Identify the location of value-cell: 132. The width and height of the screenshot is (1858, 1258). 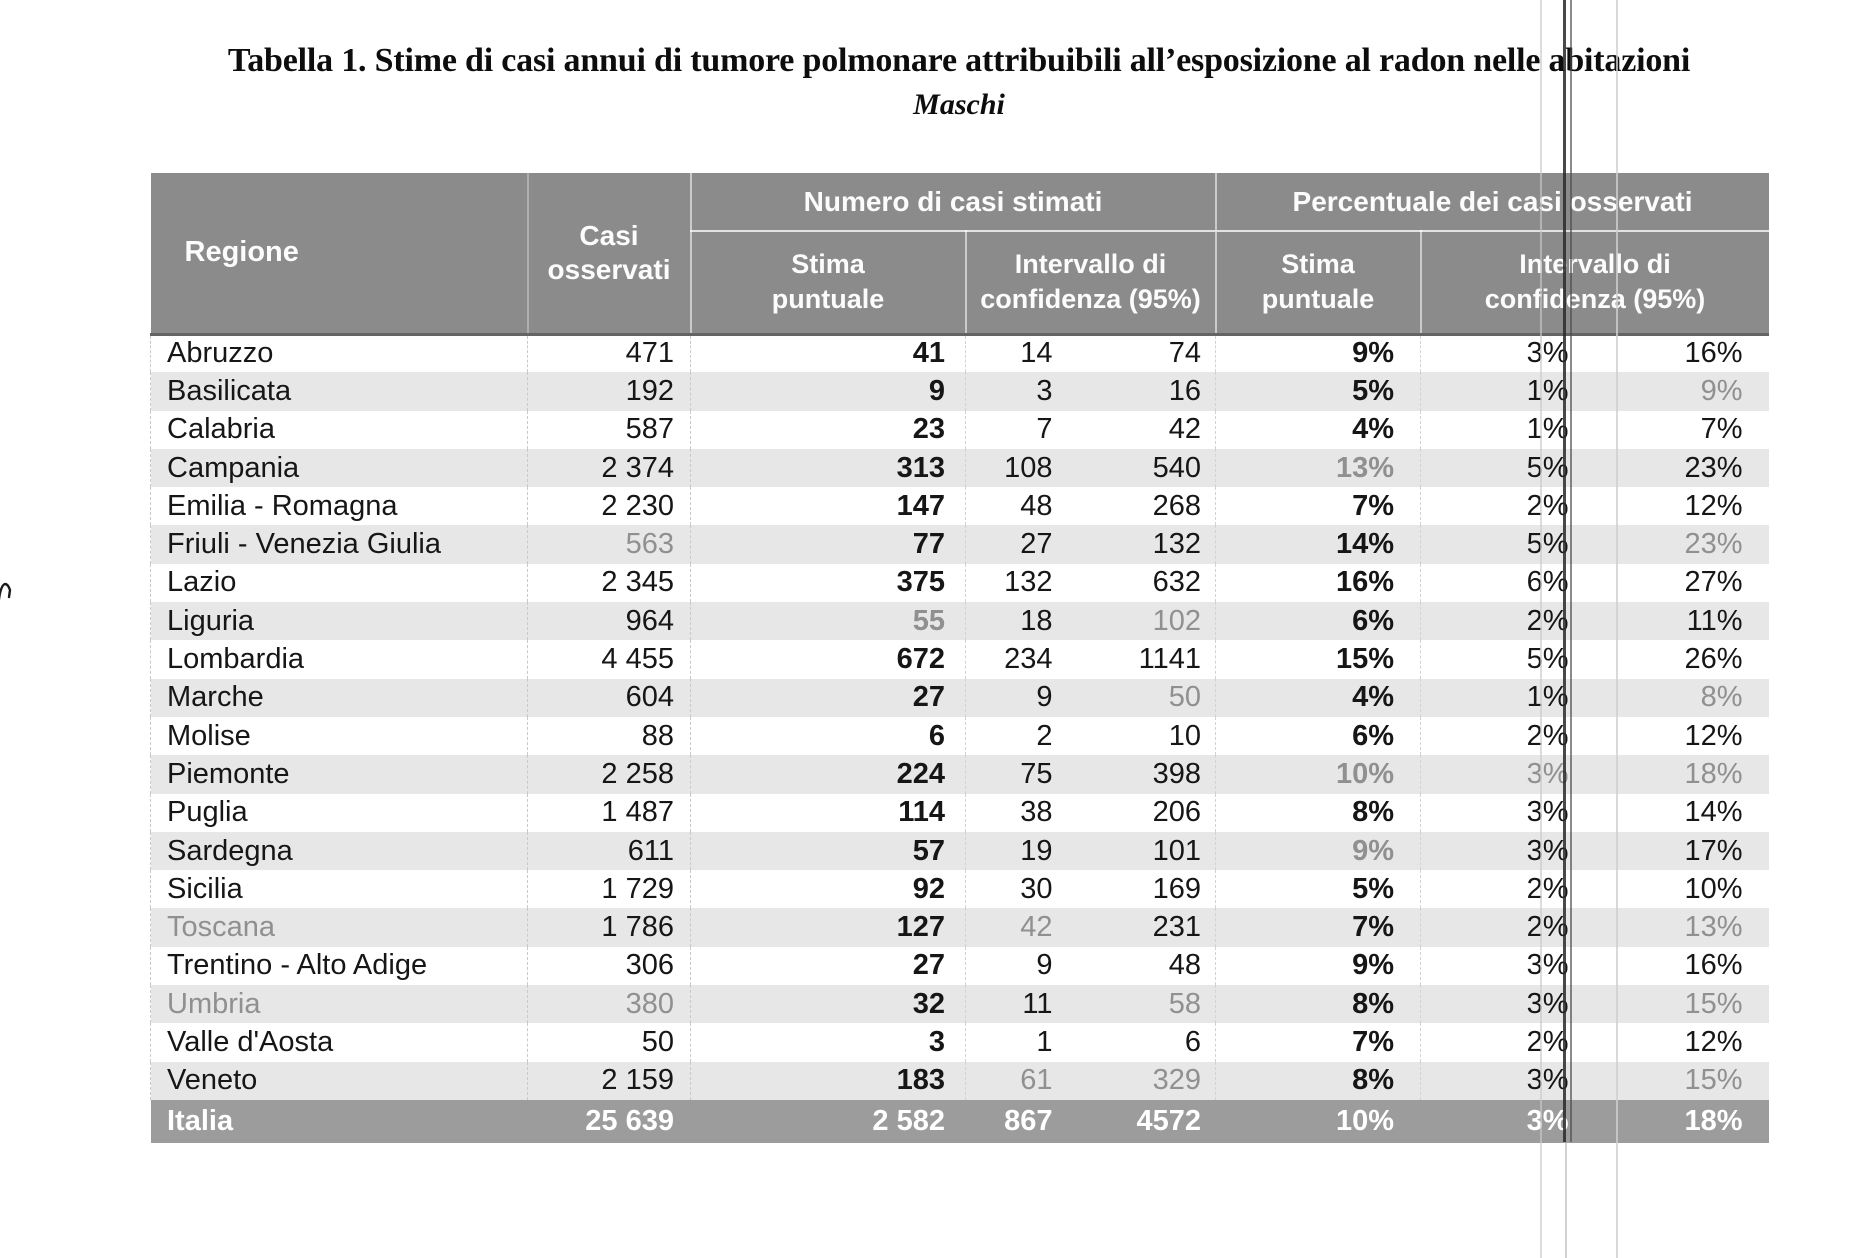
(1018, 583).